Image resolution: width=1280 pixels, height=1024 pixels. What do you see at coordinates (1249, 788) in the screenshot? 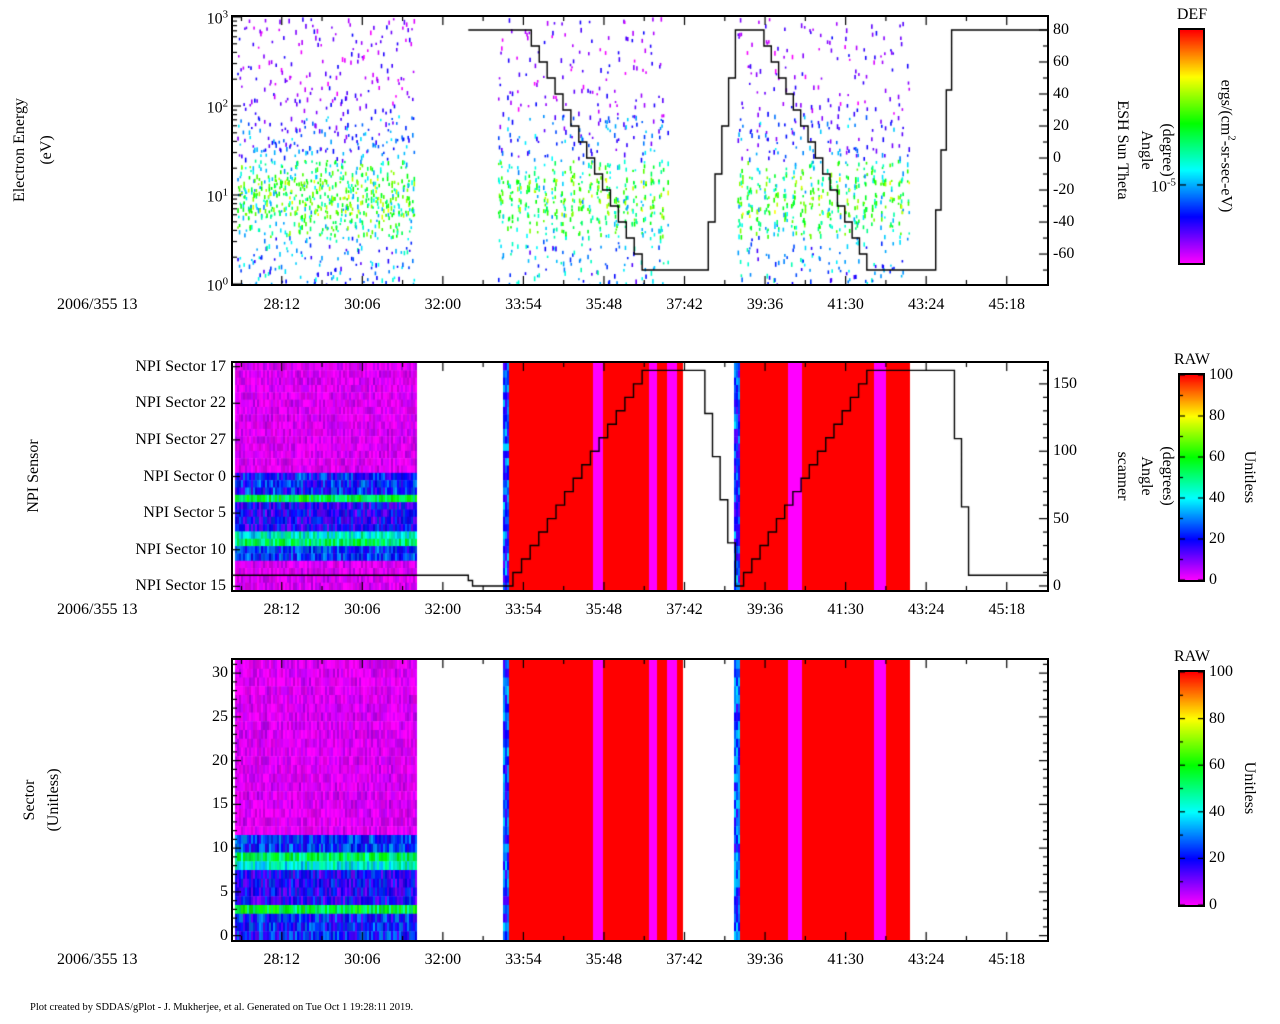
I see `raw-colorbar-unit-label-sector: Unitless` at bounding box center [1249, 788].